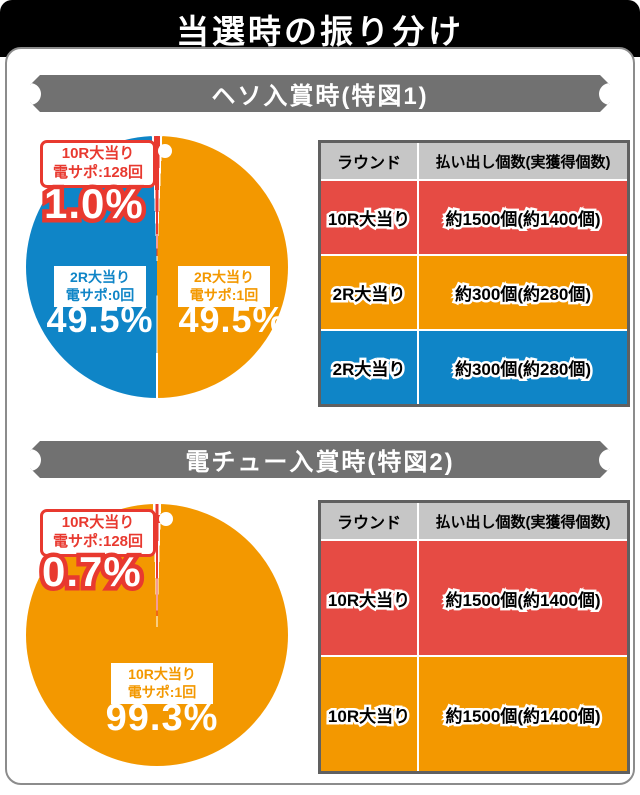 The width and height of the screenshot is (640, 795). I want to click on slice-percentage-orange: 99.3%, so click(162, 718).